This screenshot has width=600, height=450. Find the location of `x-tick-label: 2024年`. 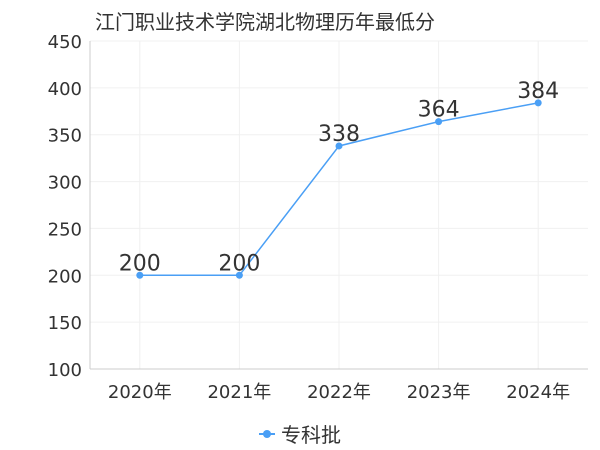

x-tick-label: 2024年 is located at coordinates (538, 392).